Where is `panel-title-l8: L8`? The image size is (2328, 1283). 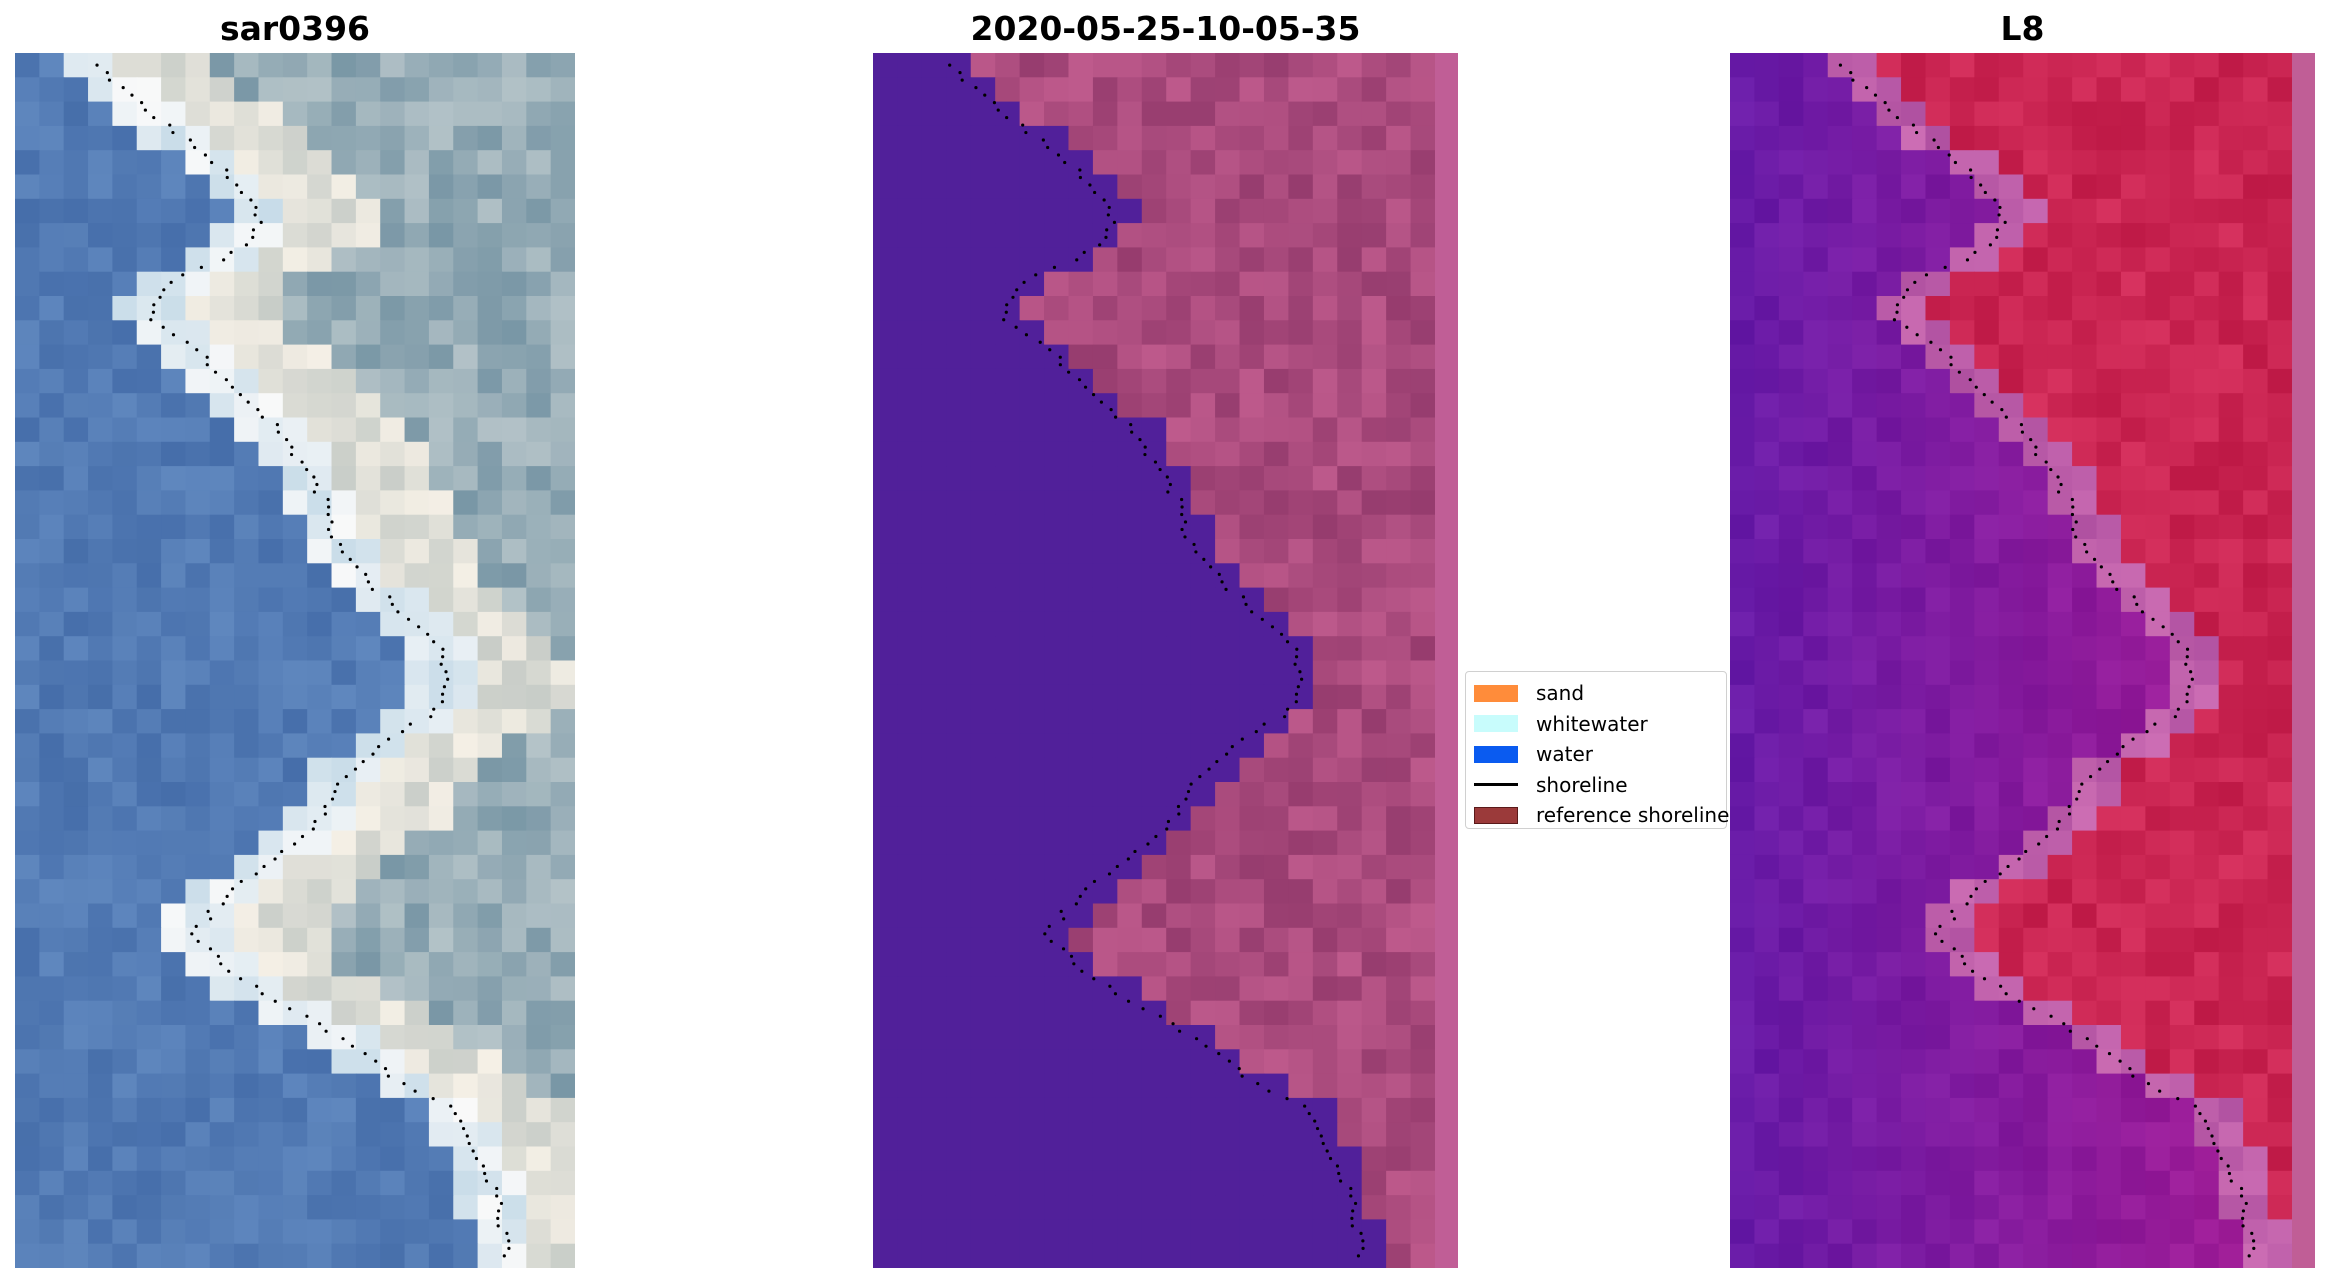 panel-title-l8: L8 is located at coordinates (2022, 28).